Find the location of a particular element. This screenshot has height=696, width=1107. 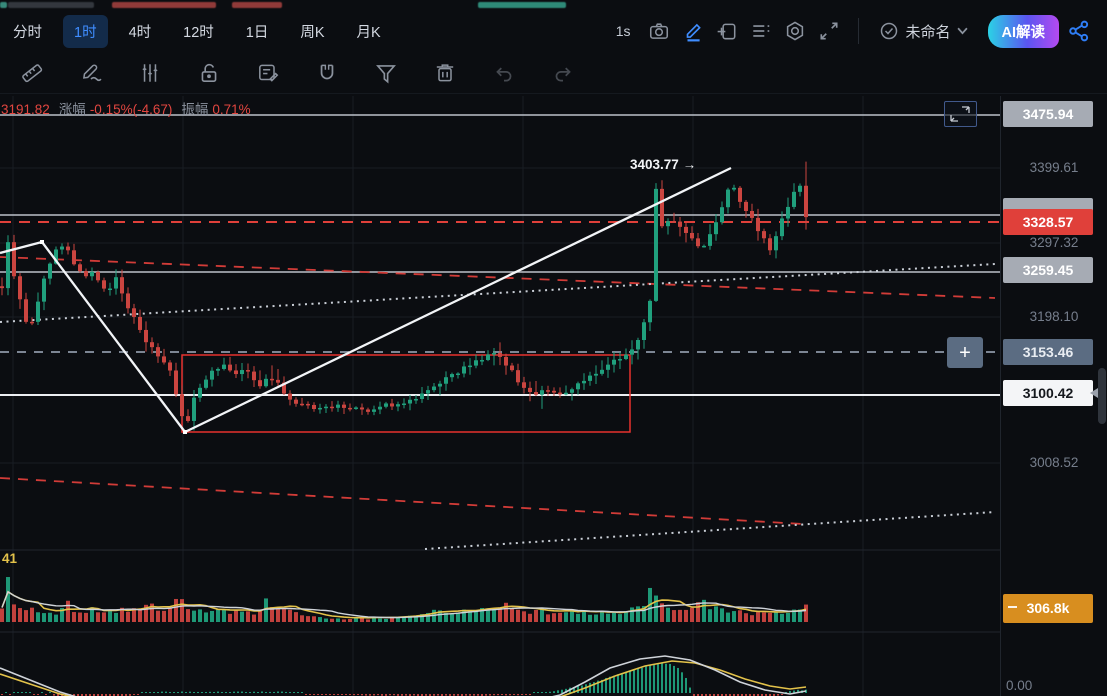

cloud-check-icon is located at coordinates (889, 31).